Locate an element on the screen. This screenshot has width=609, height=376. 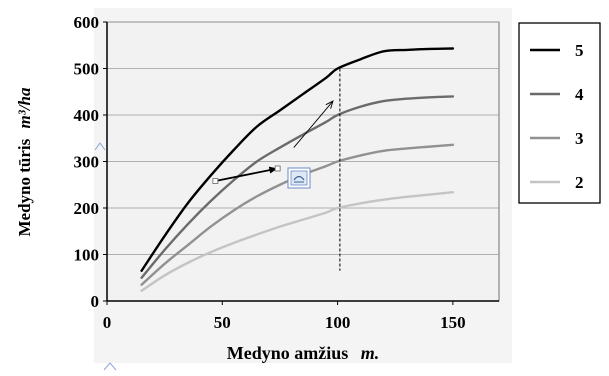
y-tick-label: 100 is located at coordinates (87, 255).